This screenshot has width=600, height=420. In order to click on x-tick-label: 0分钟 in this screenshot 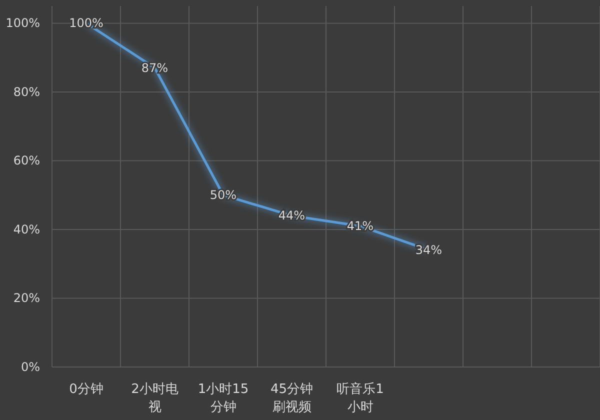, I will do `click(86, 389)`.